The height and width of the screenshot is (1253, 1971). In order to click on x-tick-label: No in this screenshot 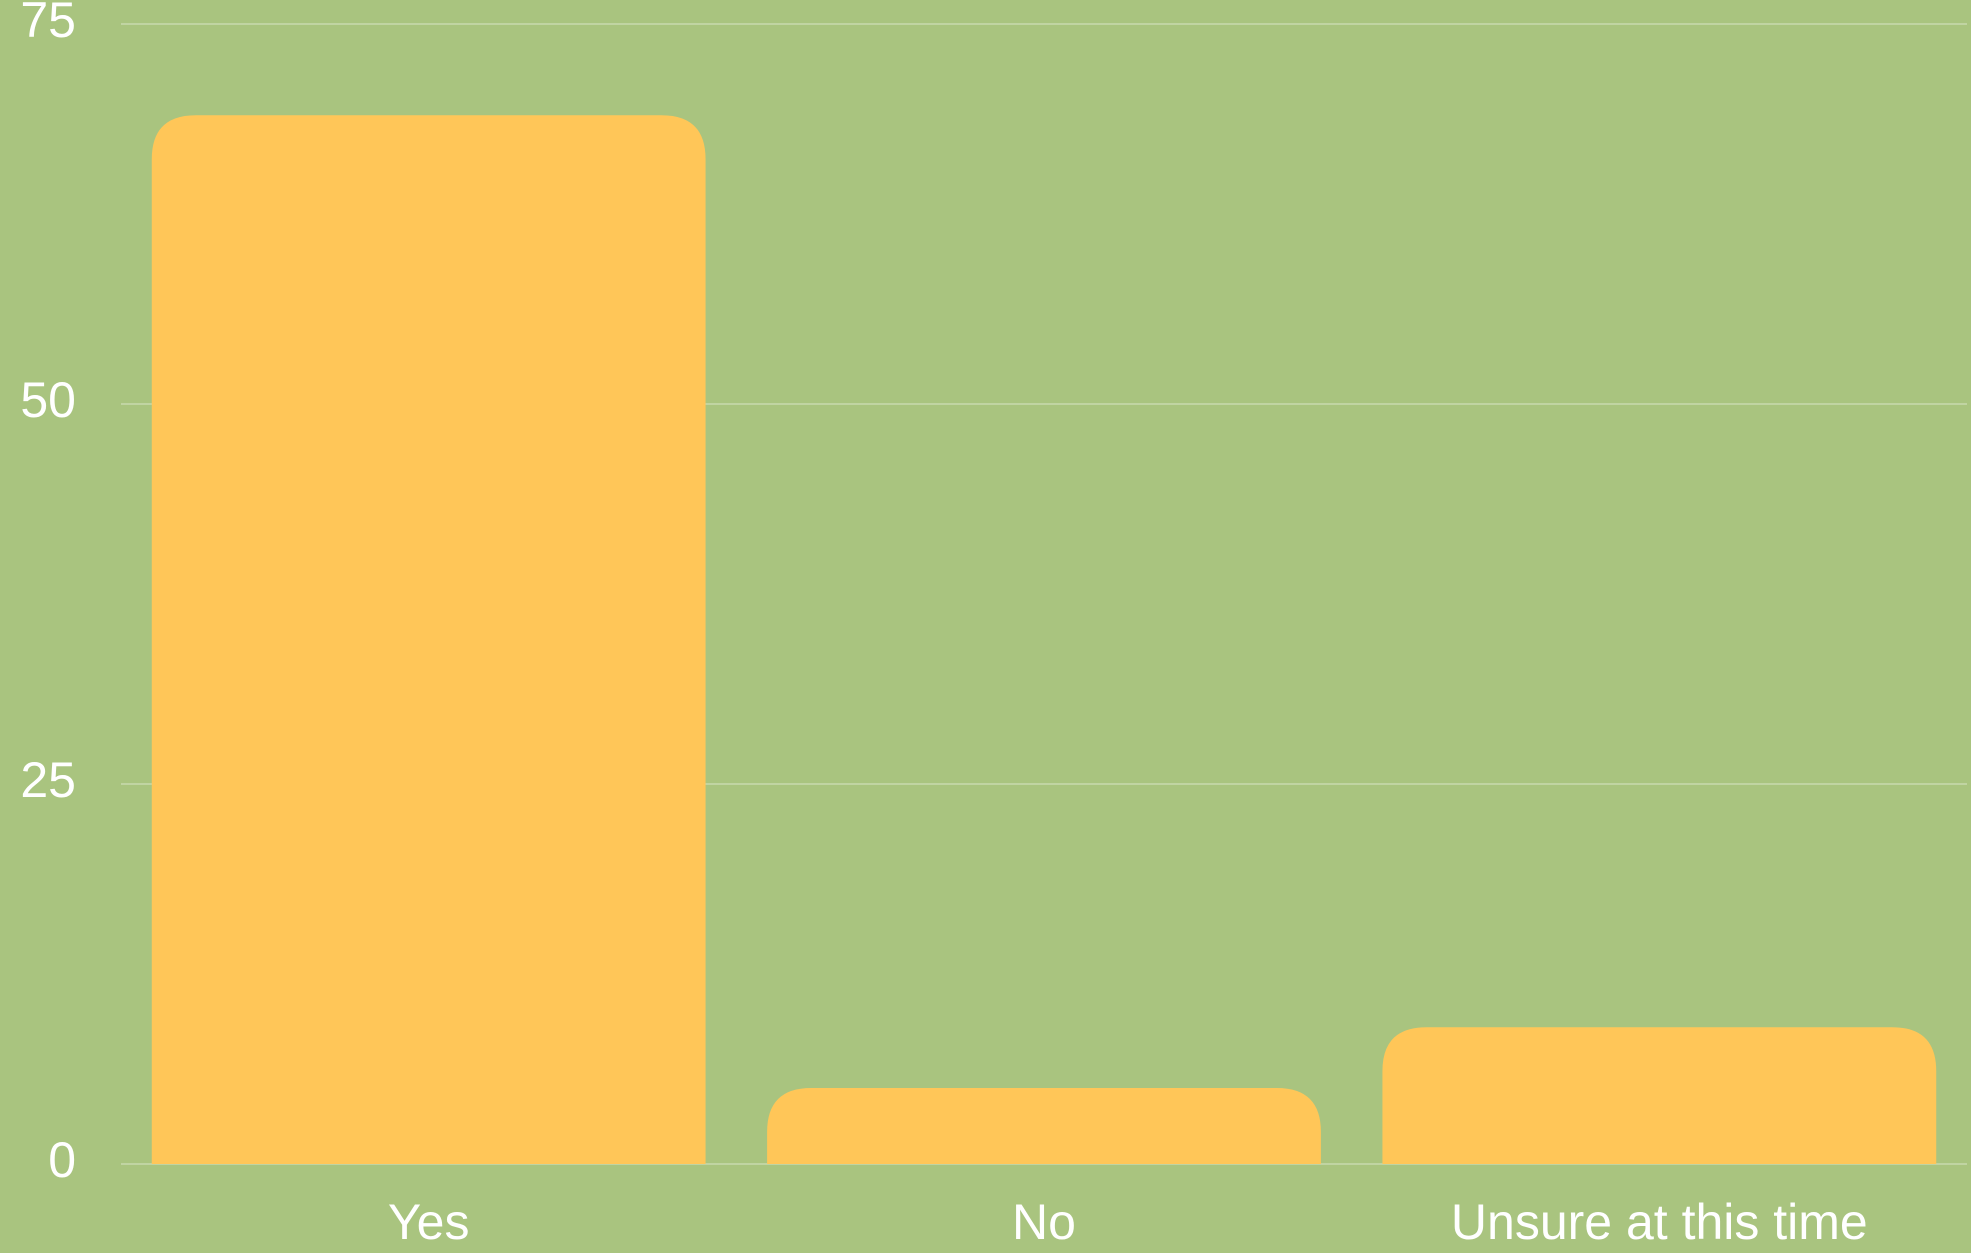, I will do `click(1044, 1222)`.